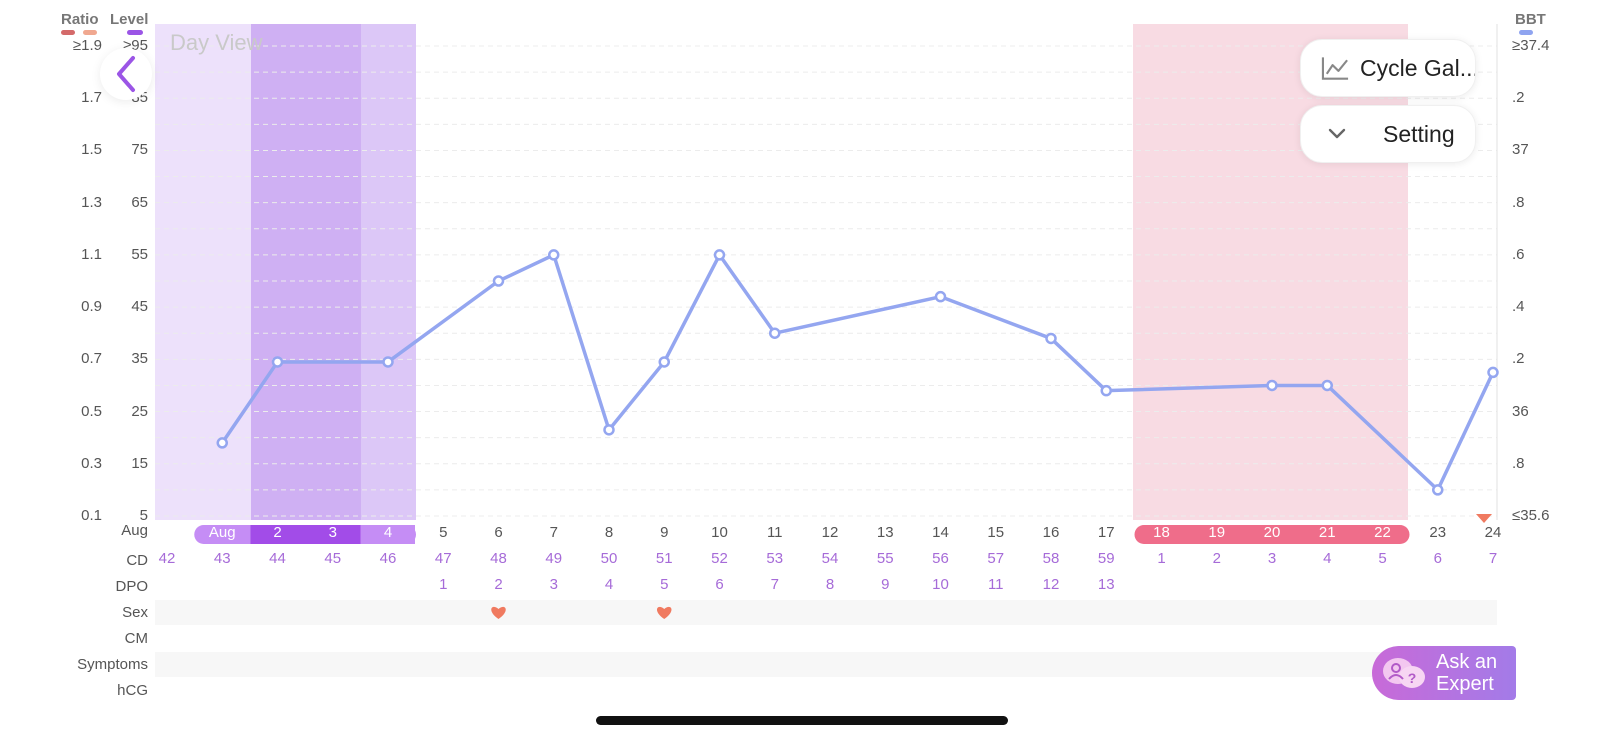 Image resolution: width=1600 pixels, height=739 pixels. What do you see at coordinates (1327, 532) in the screenshot?
I see `day-label: 21` at bounding box center [1327, 532].